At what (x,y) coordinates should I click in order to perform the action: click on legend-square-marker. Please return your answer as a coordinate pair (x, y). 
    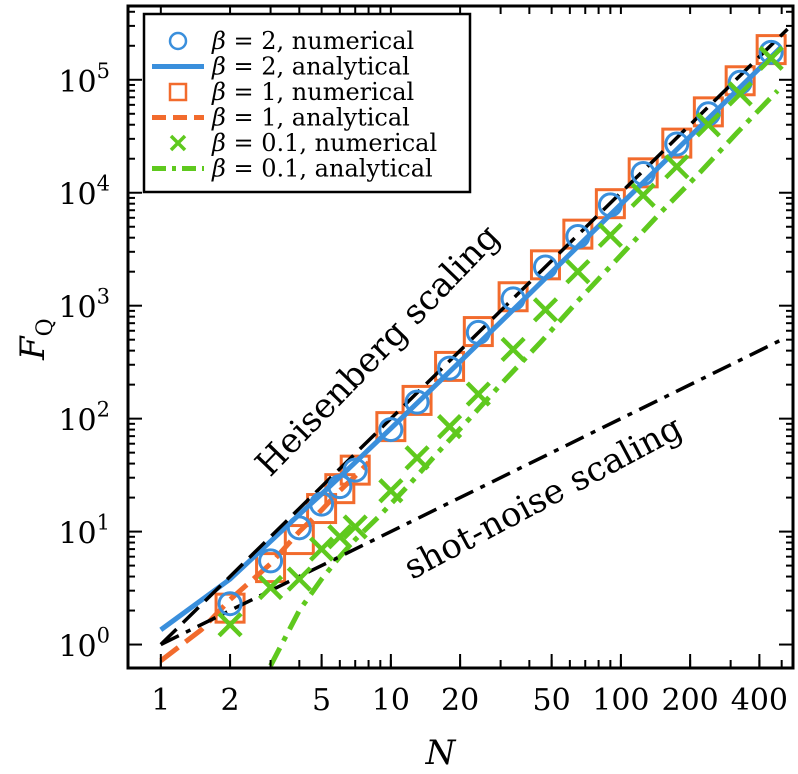
    Looking at the image, I should click on (178, 92).